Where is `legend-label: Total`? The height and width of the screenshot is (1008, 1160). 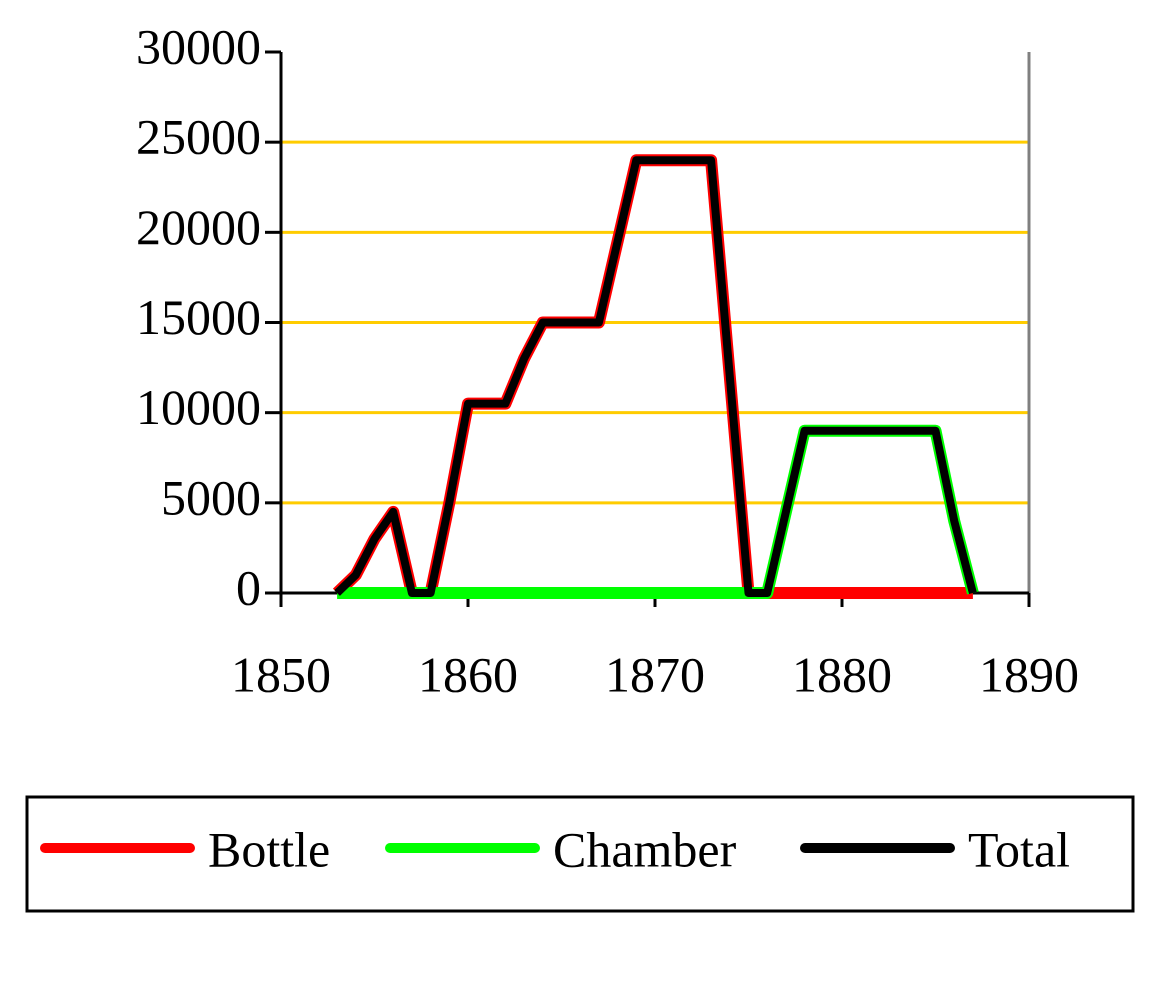
legend-label: Total is located at coordinates (1019, 849).